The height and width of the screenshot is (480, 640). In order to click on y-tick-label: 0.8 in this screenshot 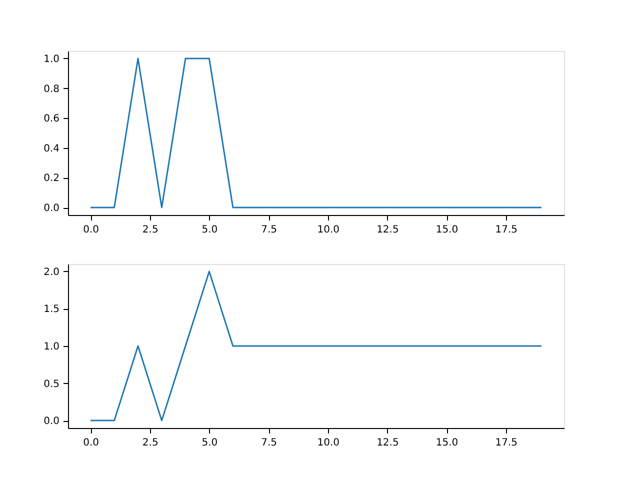, I will do `click(52, 89)`.